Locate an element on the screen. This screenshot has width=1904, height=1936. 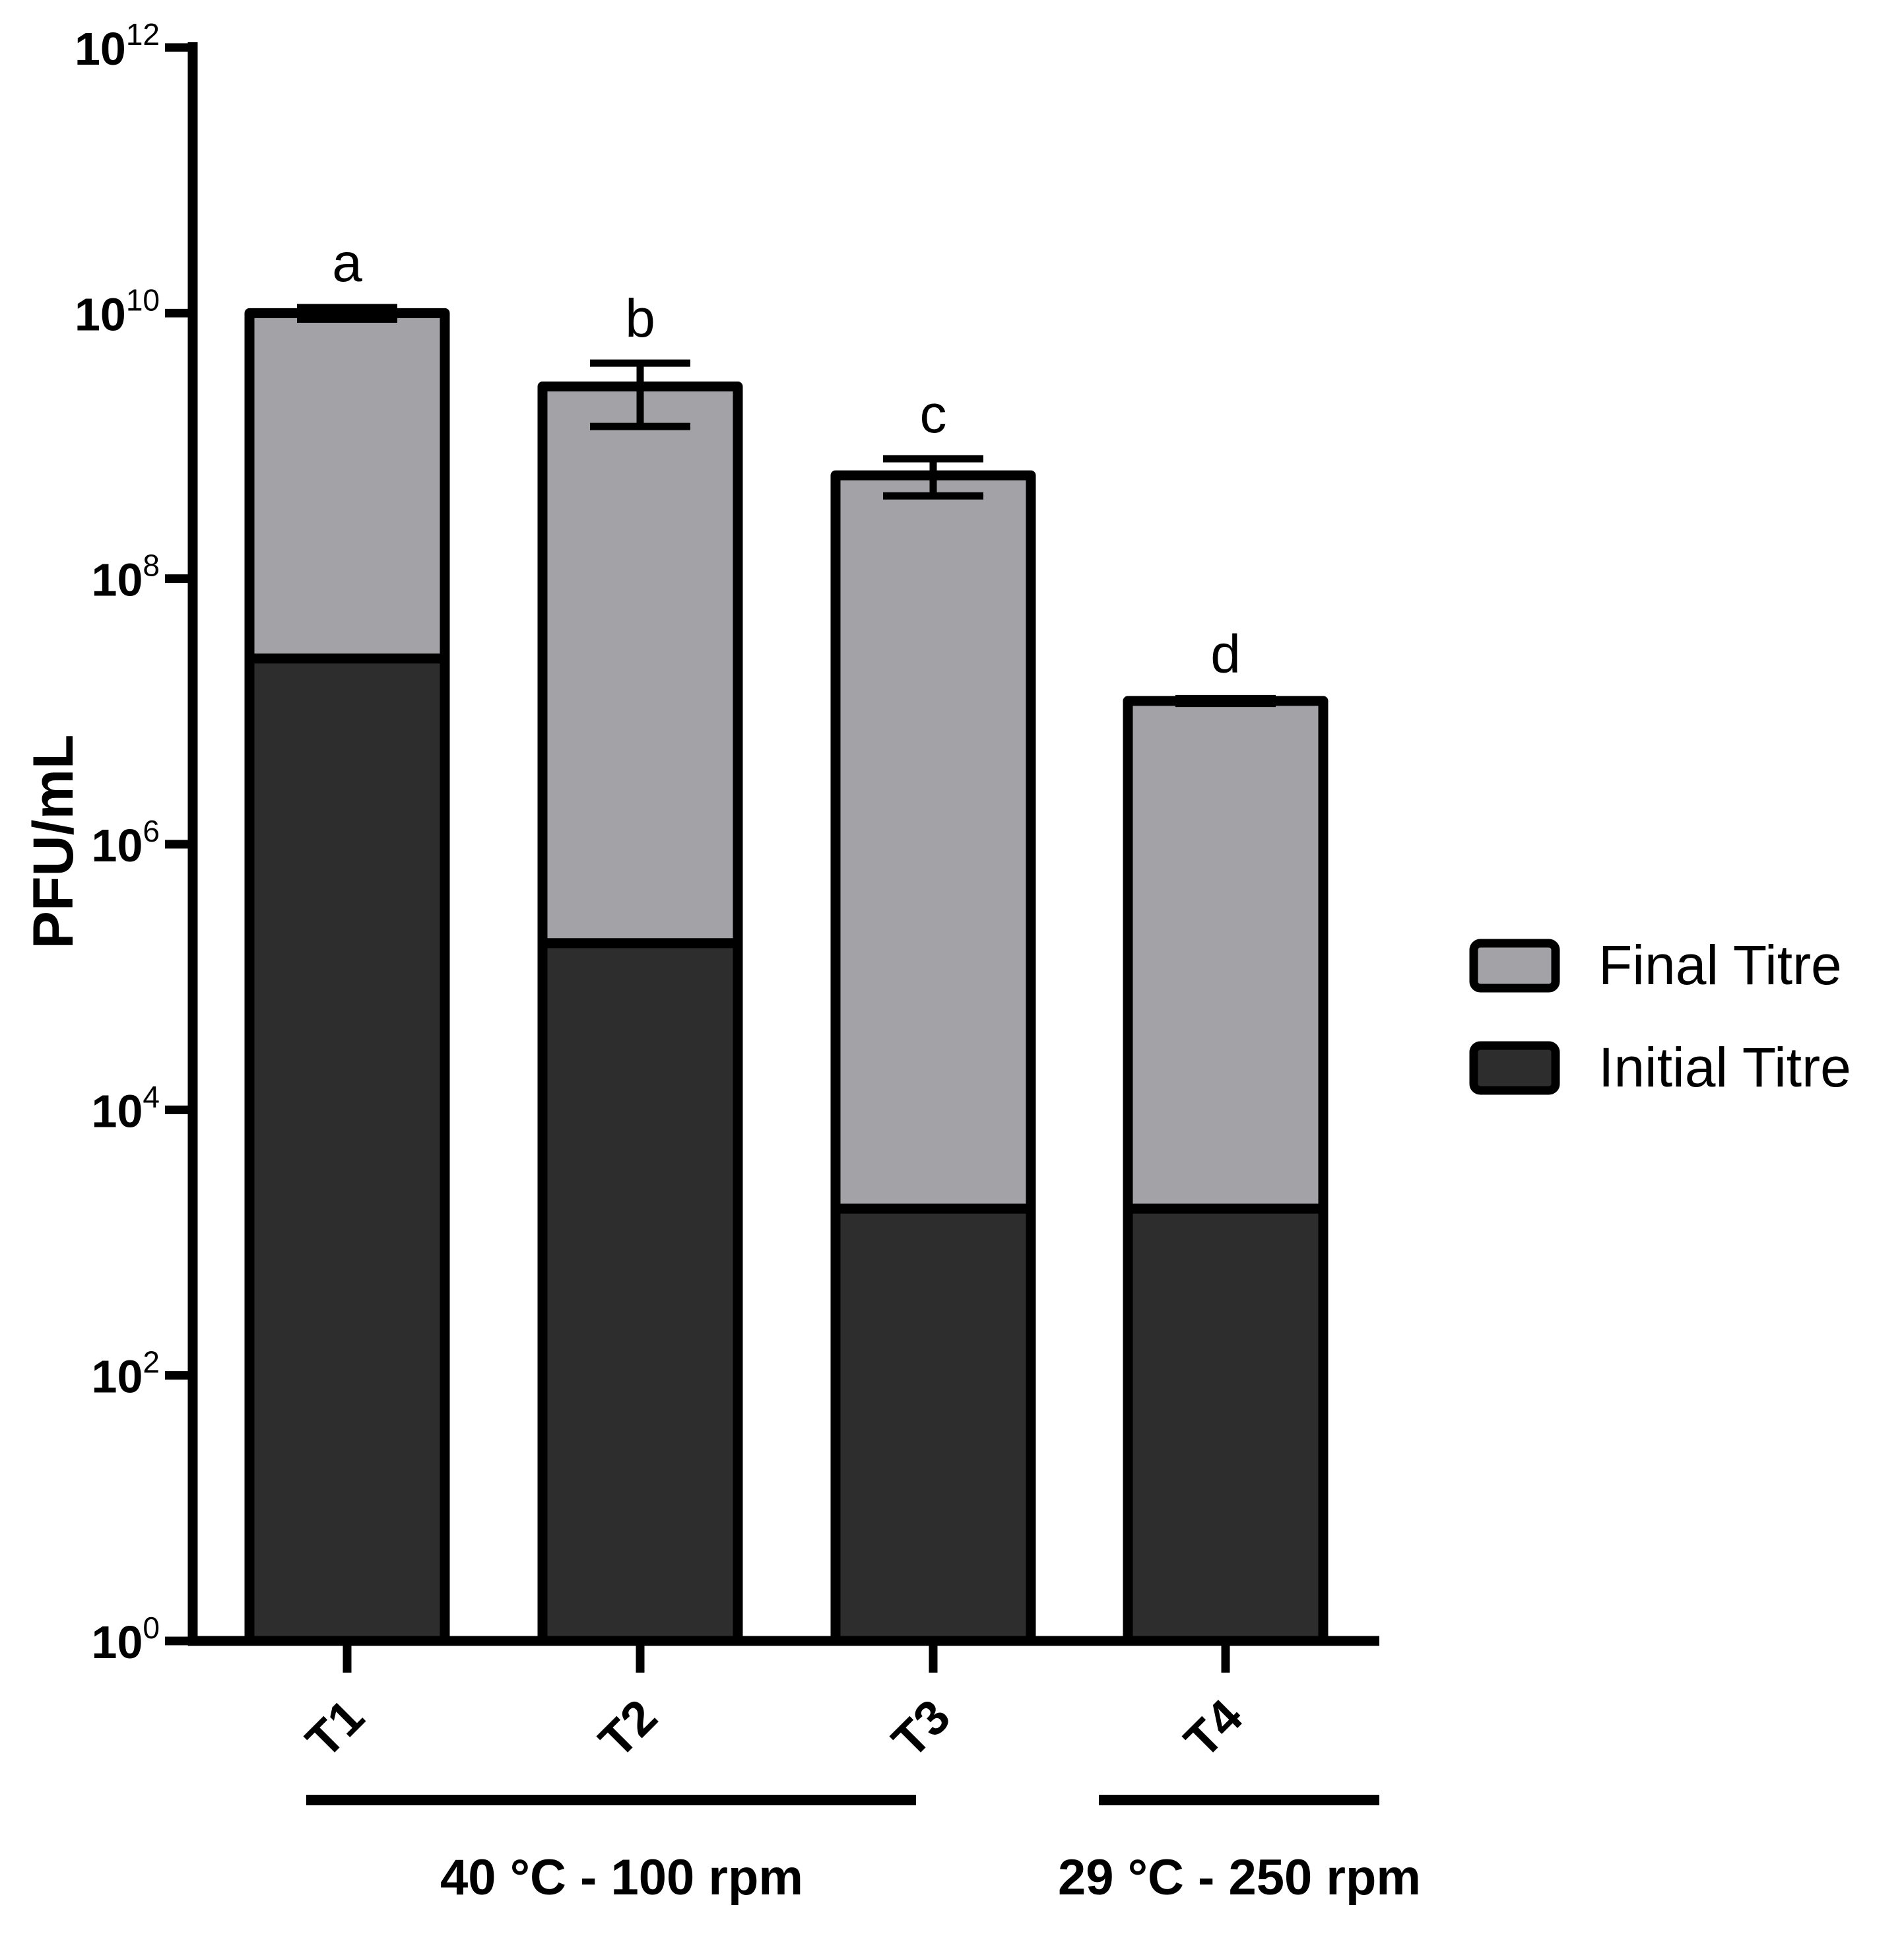
y-tick-exponent: 4 is located at coordinates (151, 1096).